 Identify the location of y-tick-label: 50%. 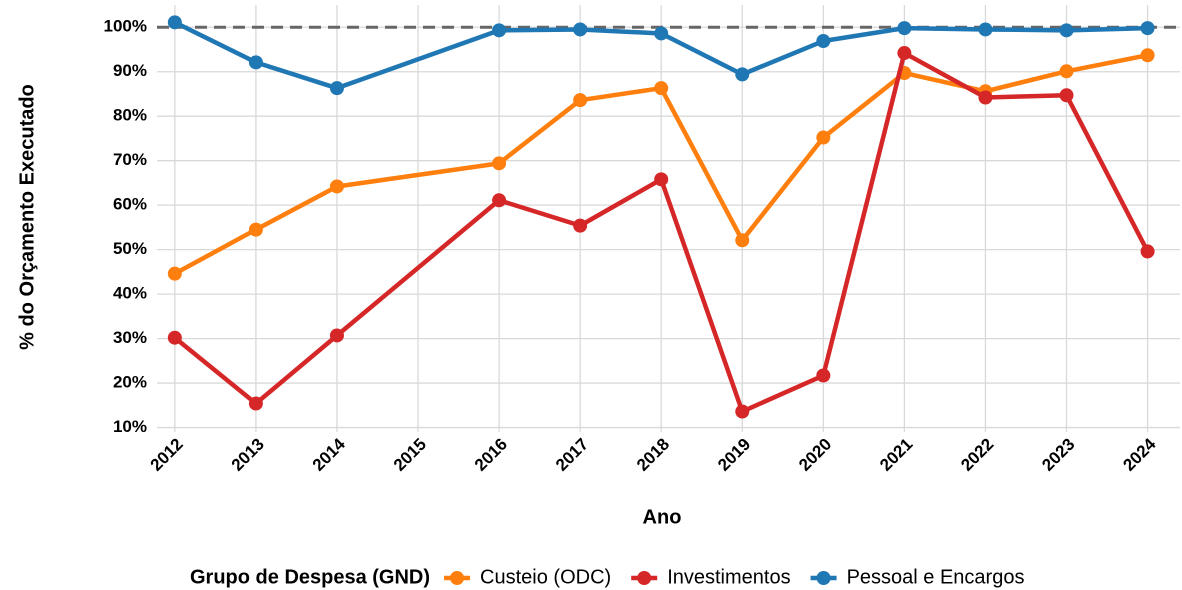
(130, 248).